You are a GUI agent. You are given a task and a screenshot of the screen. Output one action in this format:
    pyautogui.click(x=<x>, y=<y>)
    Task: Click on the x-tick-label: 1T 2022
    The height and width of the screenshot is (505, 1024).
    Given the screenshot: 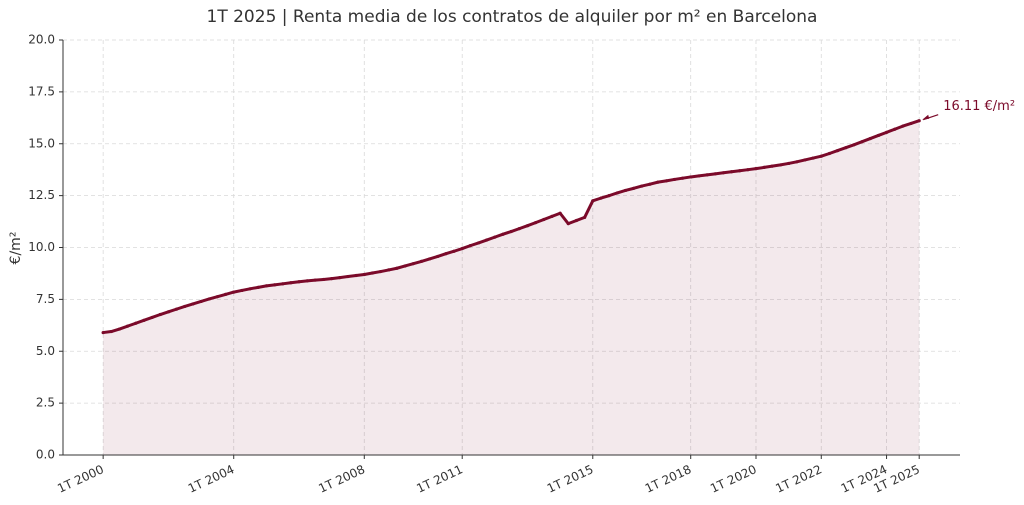 What is the action you would take?
    pyautogui.click(x=798, y=479)
    